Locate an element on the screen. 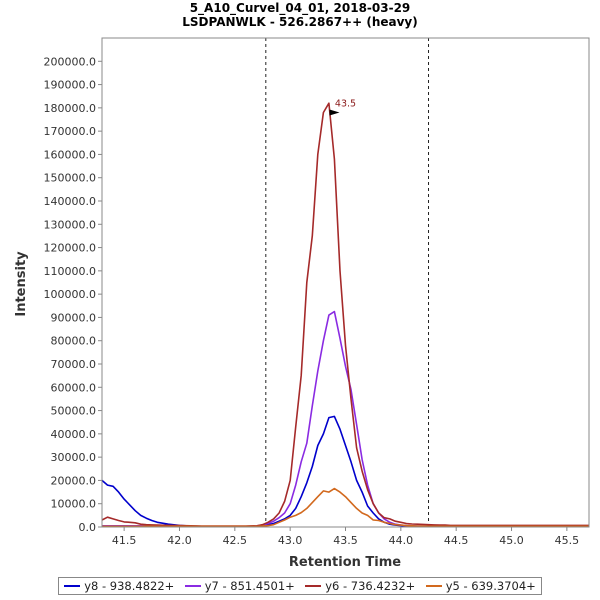 The height and width of the screenshot is (600, 600). y-tick-label: 20000.0 is located at coordinates (74, 480).